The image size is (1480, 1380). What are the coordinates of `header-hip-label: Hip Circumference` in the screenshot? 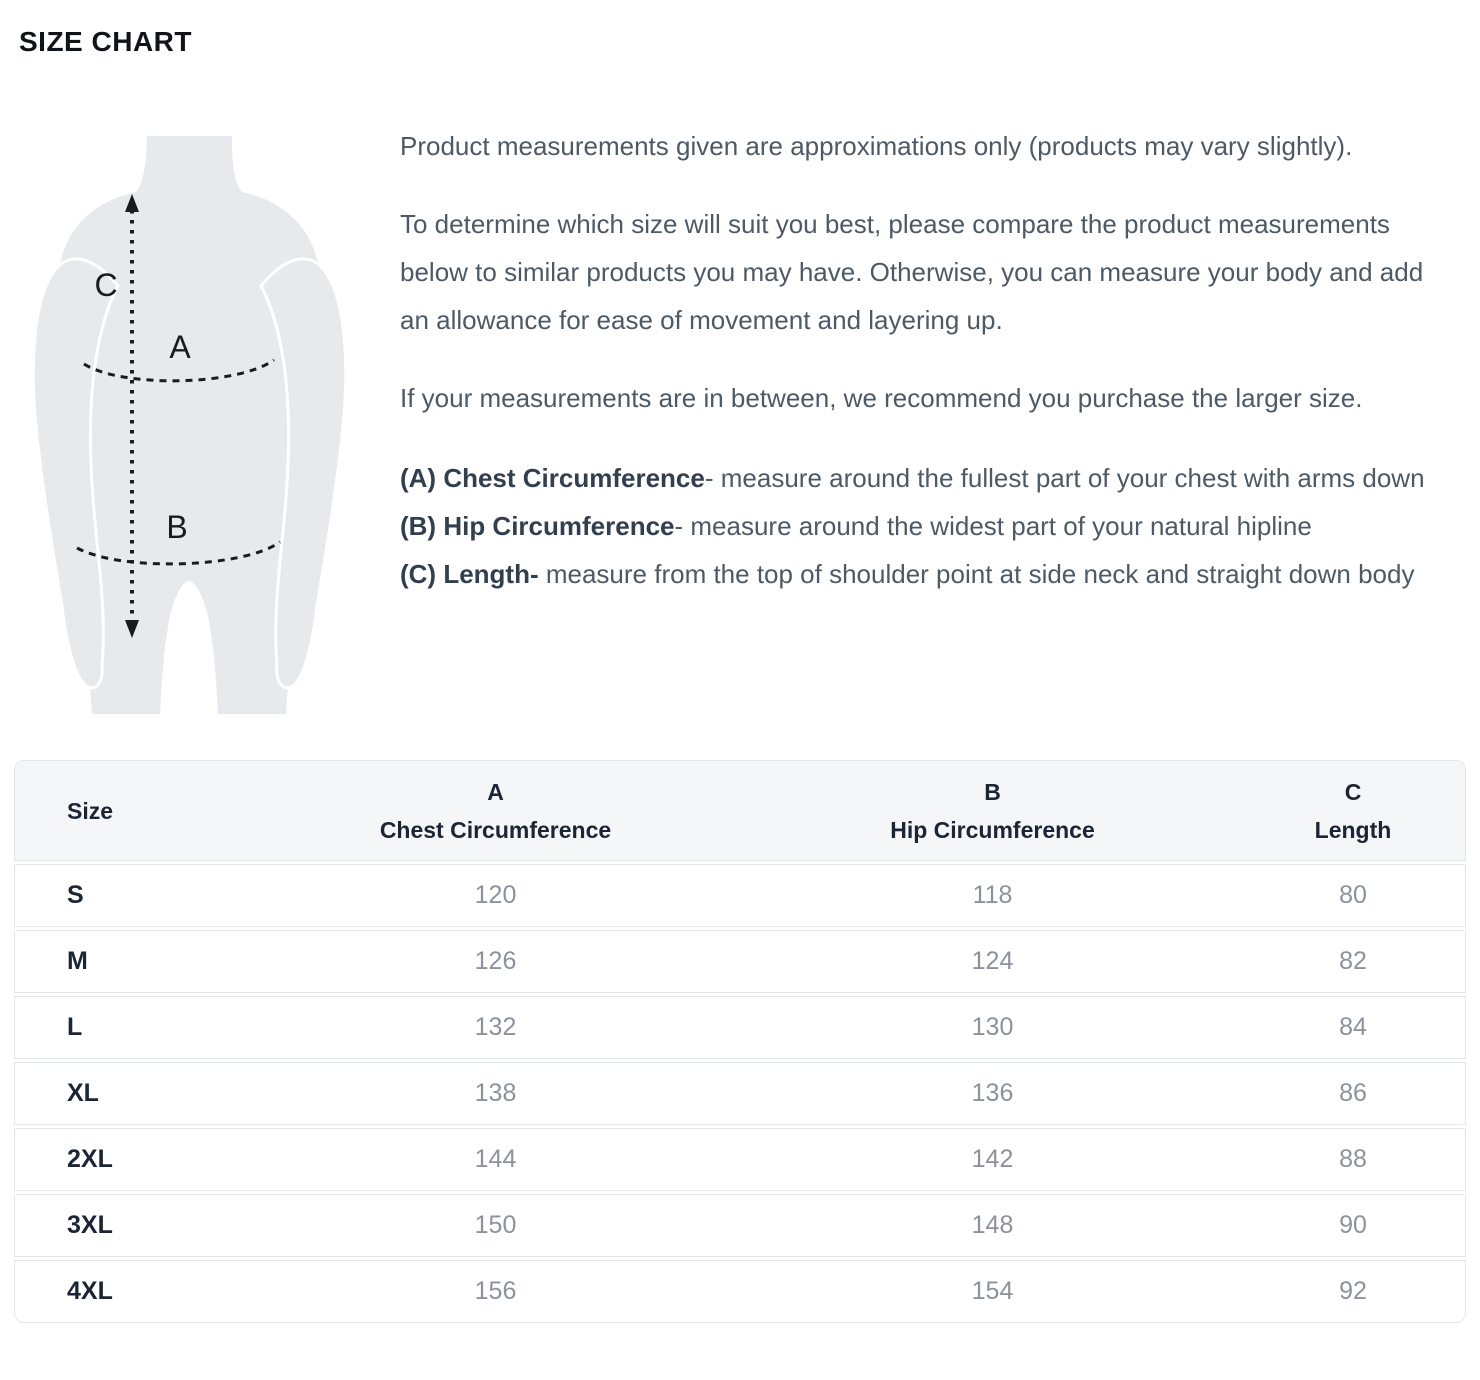 It's located at (992, 829).